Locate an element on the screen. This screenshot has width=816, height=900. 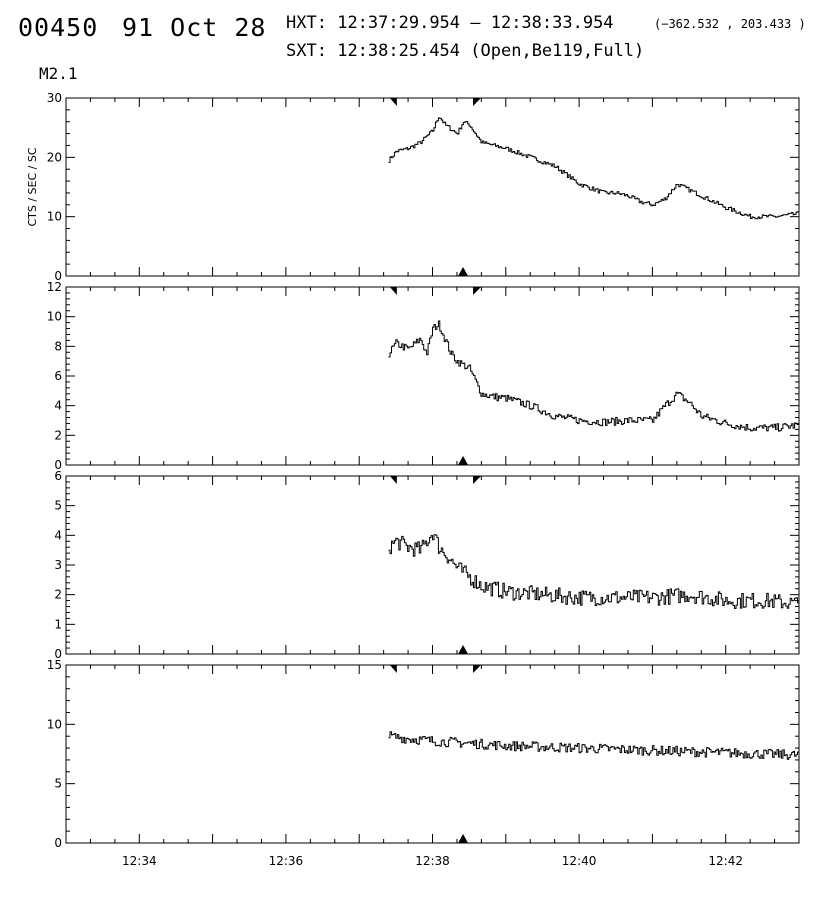
x-tick-label: 12:36 is located at coordinates (286, 861).